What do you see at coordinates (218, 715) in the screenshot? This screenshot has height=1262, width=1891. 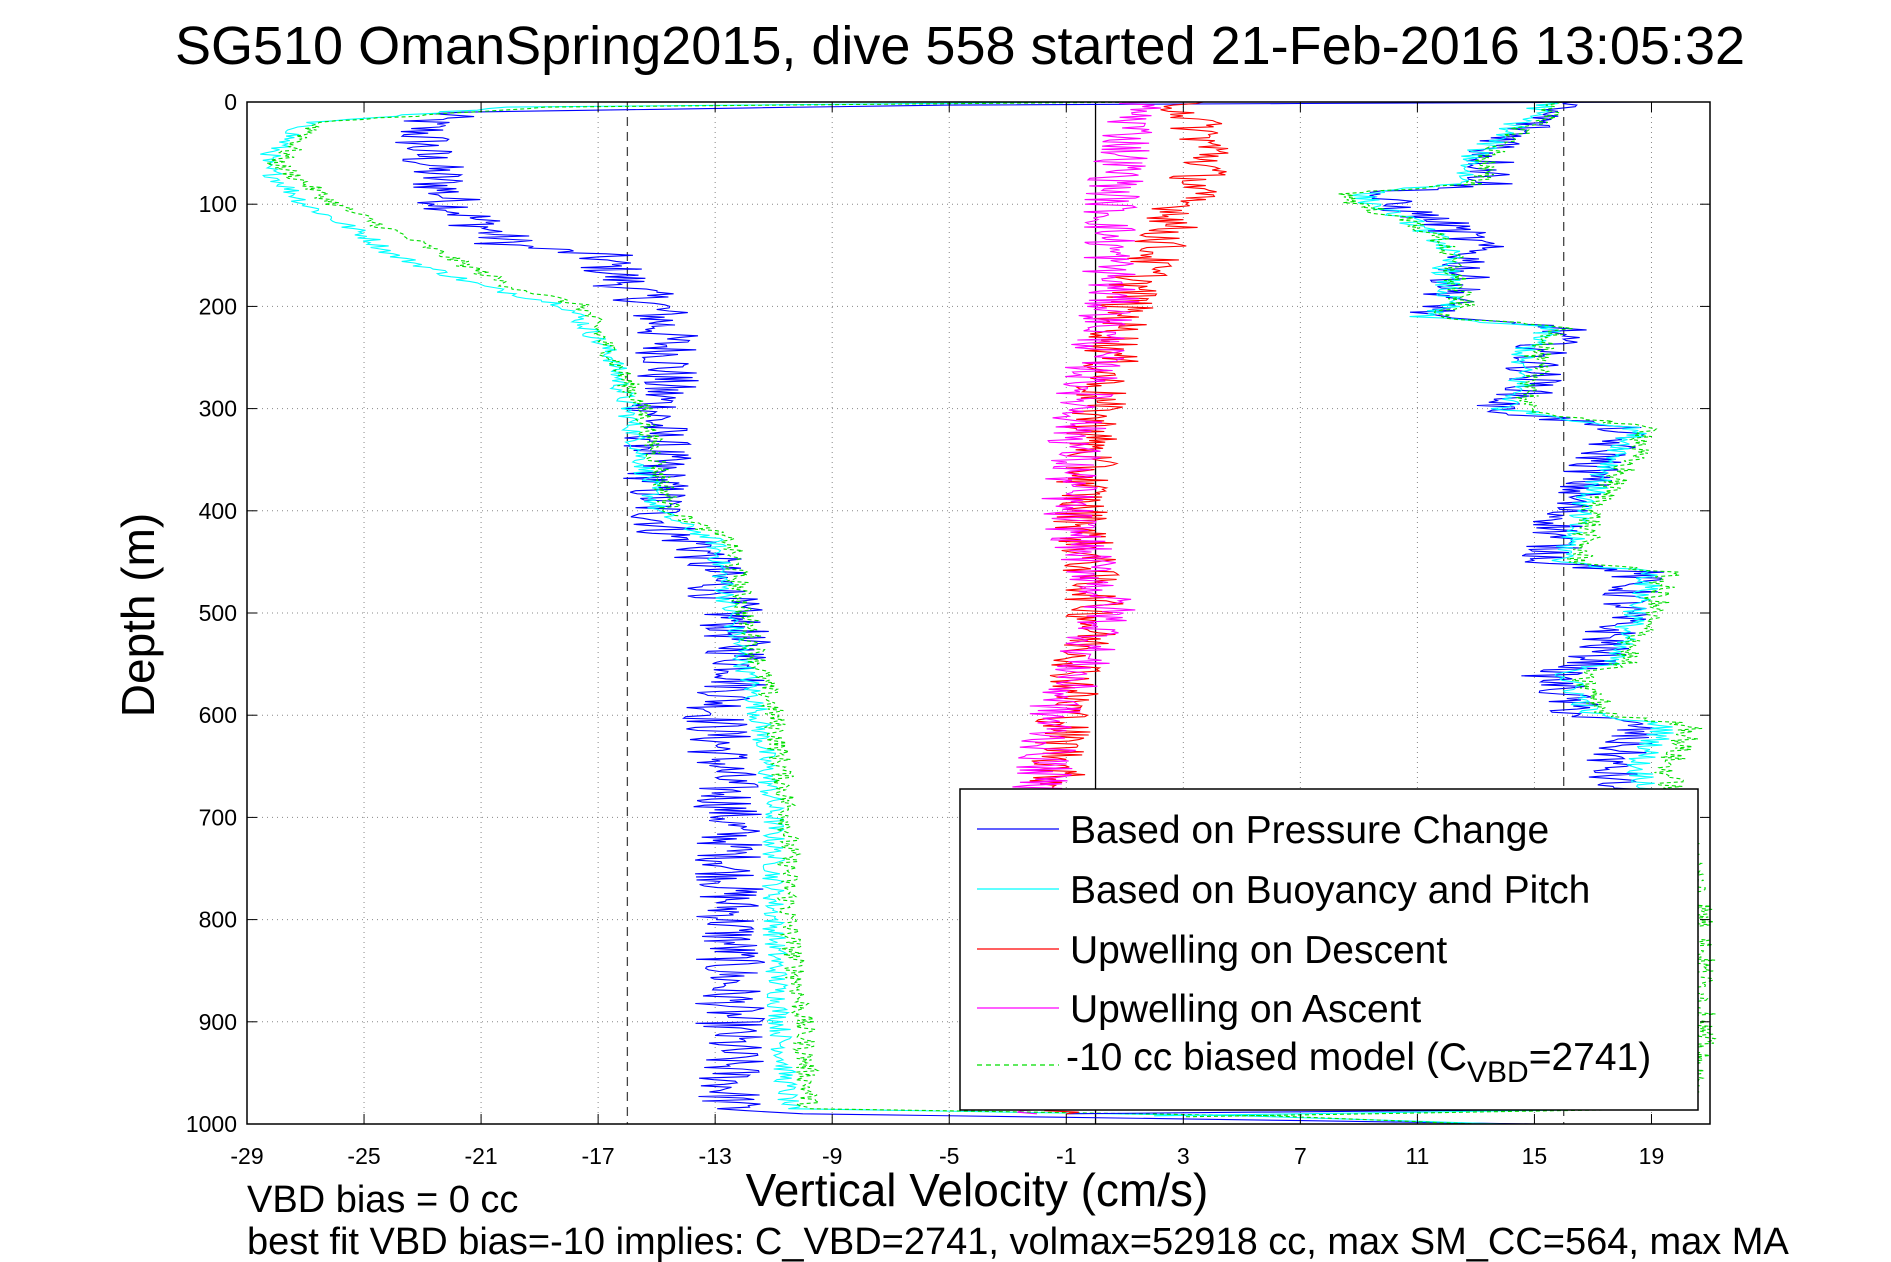 I see `y-tick-label: 600` at bounding box center [218, 715].